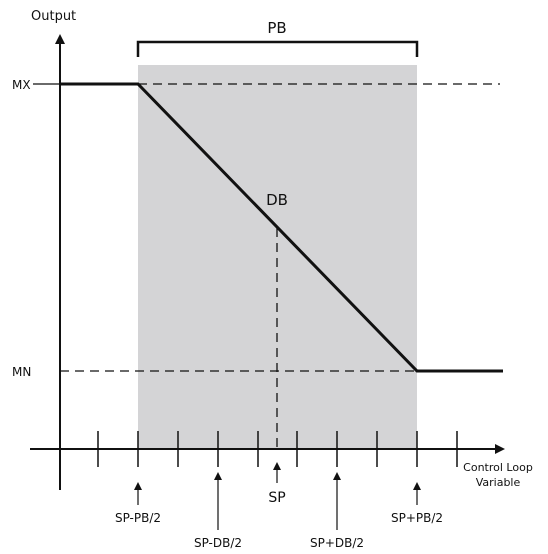  I want to click on mn-label: MN, so click(21, 372).